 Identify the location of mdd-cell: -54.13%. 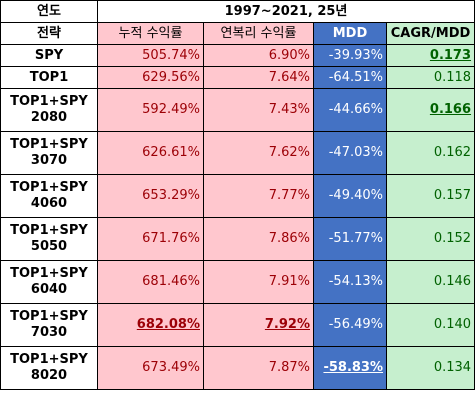
(350, 282).